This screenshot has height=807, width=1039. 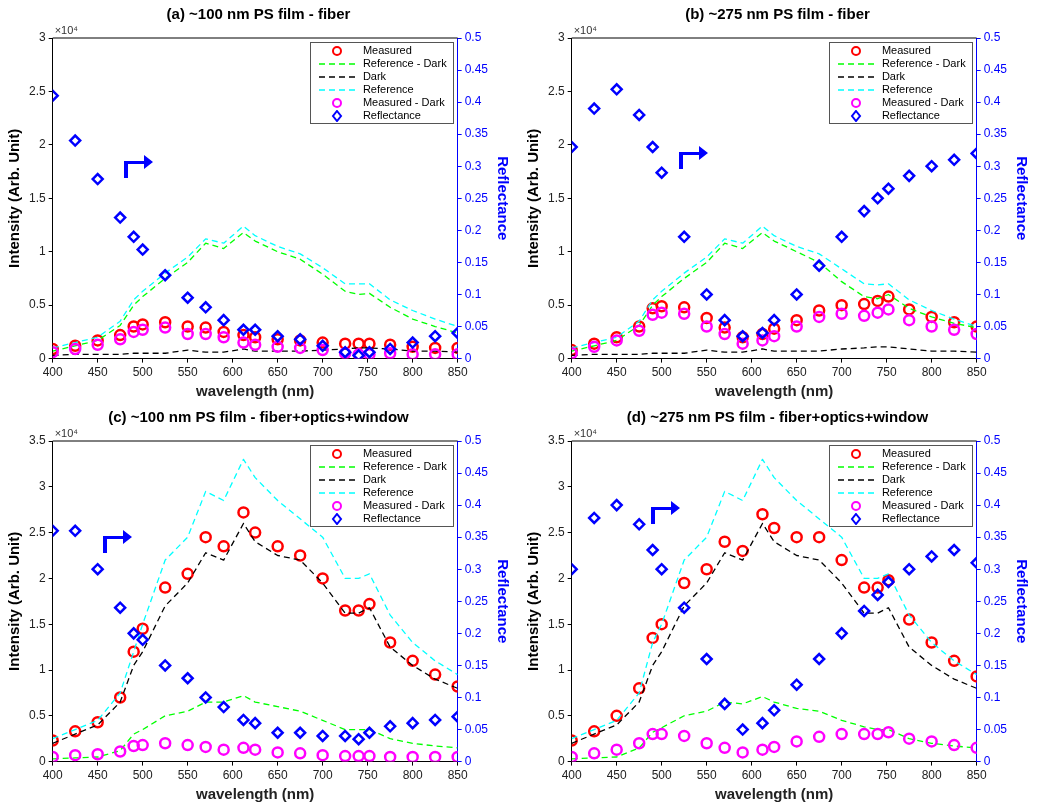 I want to click on chart-title: (b) ~275 nm PS film - fiber, so click(x=777, y=14).